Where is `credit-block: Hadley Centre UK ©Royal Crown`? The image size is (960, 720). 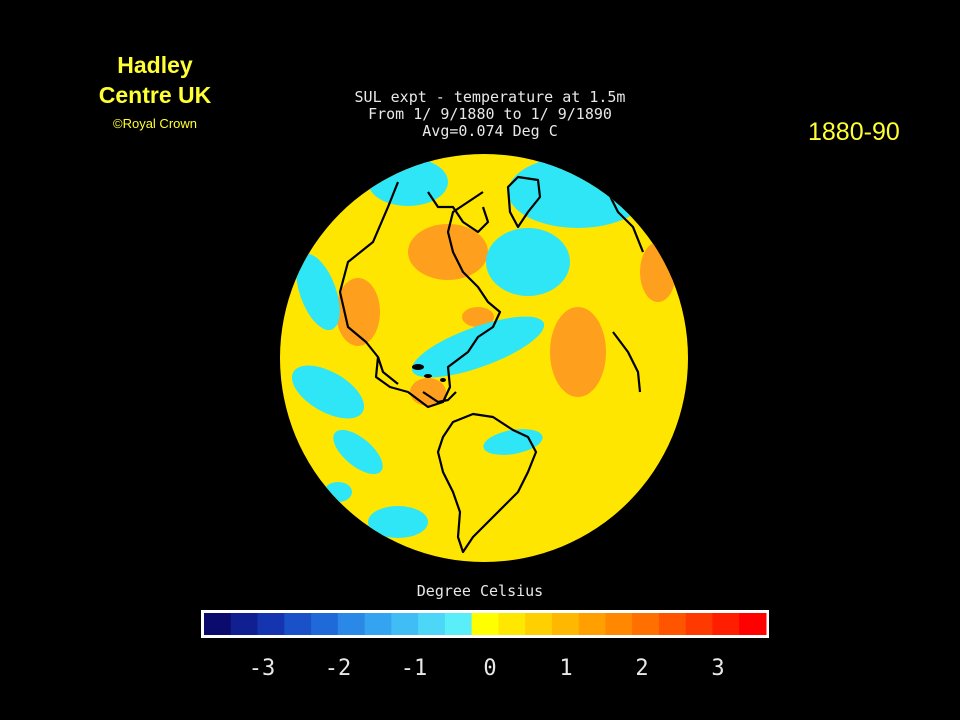 credit-block: Hadley Centre UK ©Royal Crown is located at coordinates (155, 90).